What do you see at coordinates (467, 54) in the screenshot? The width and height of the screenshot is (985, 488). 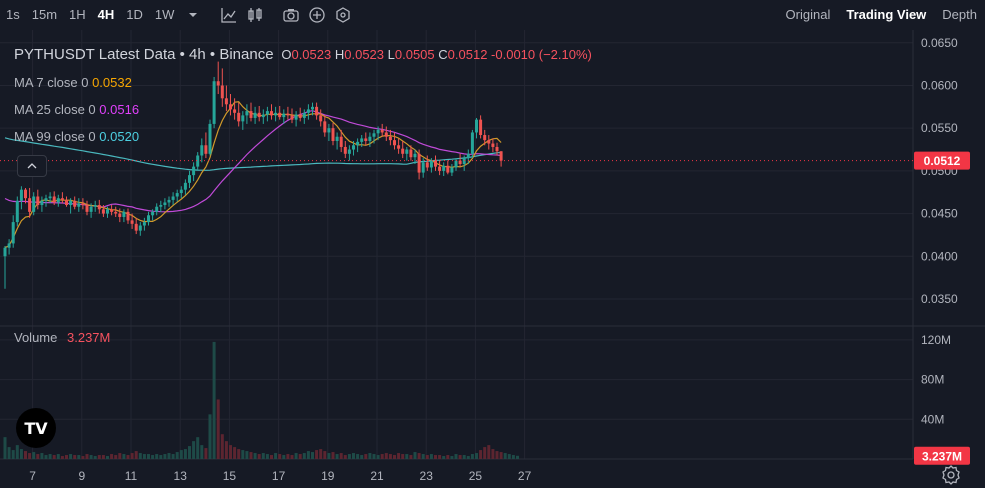 I see `close-value: 0.0512` at bounding box center [467, 54].